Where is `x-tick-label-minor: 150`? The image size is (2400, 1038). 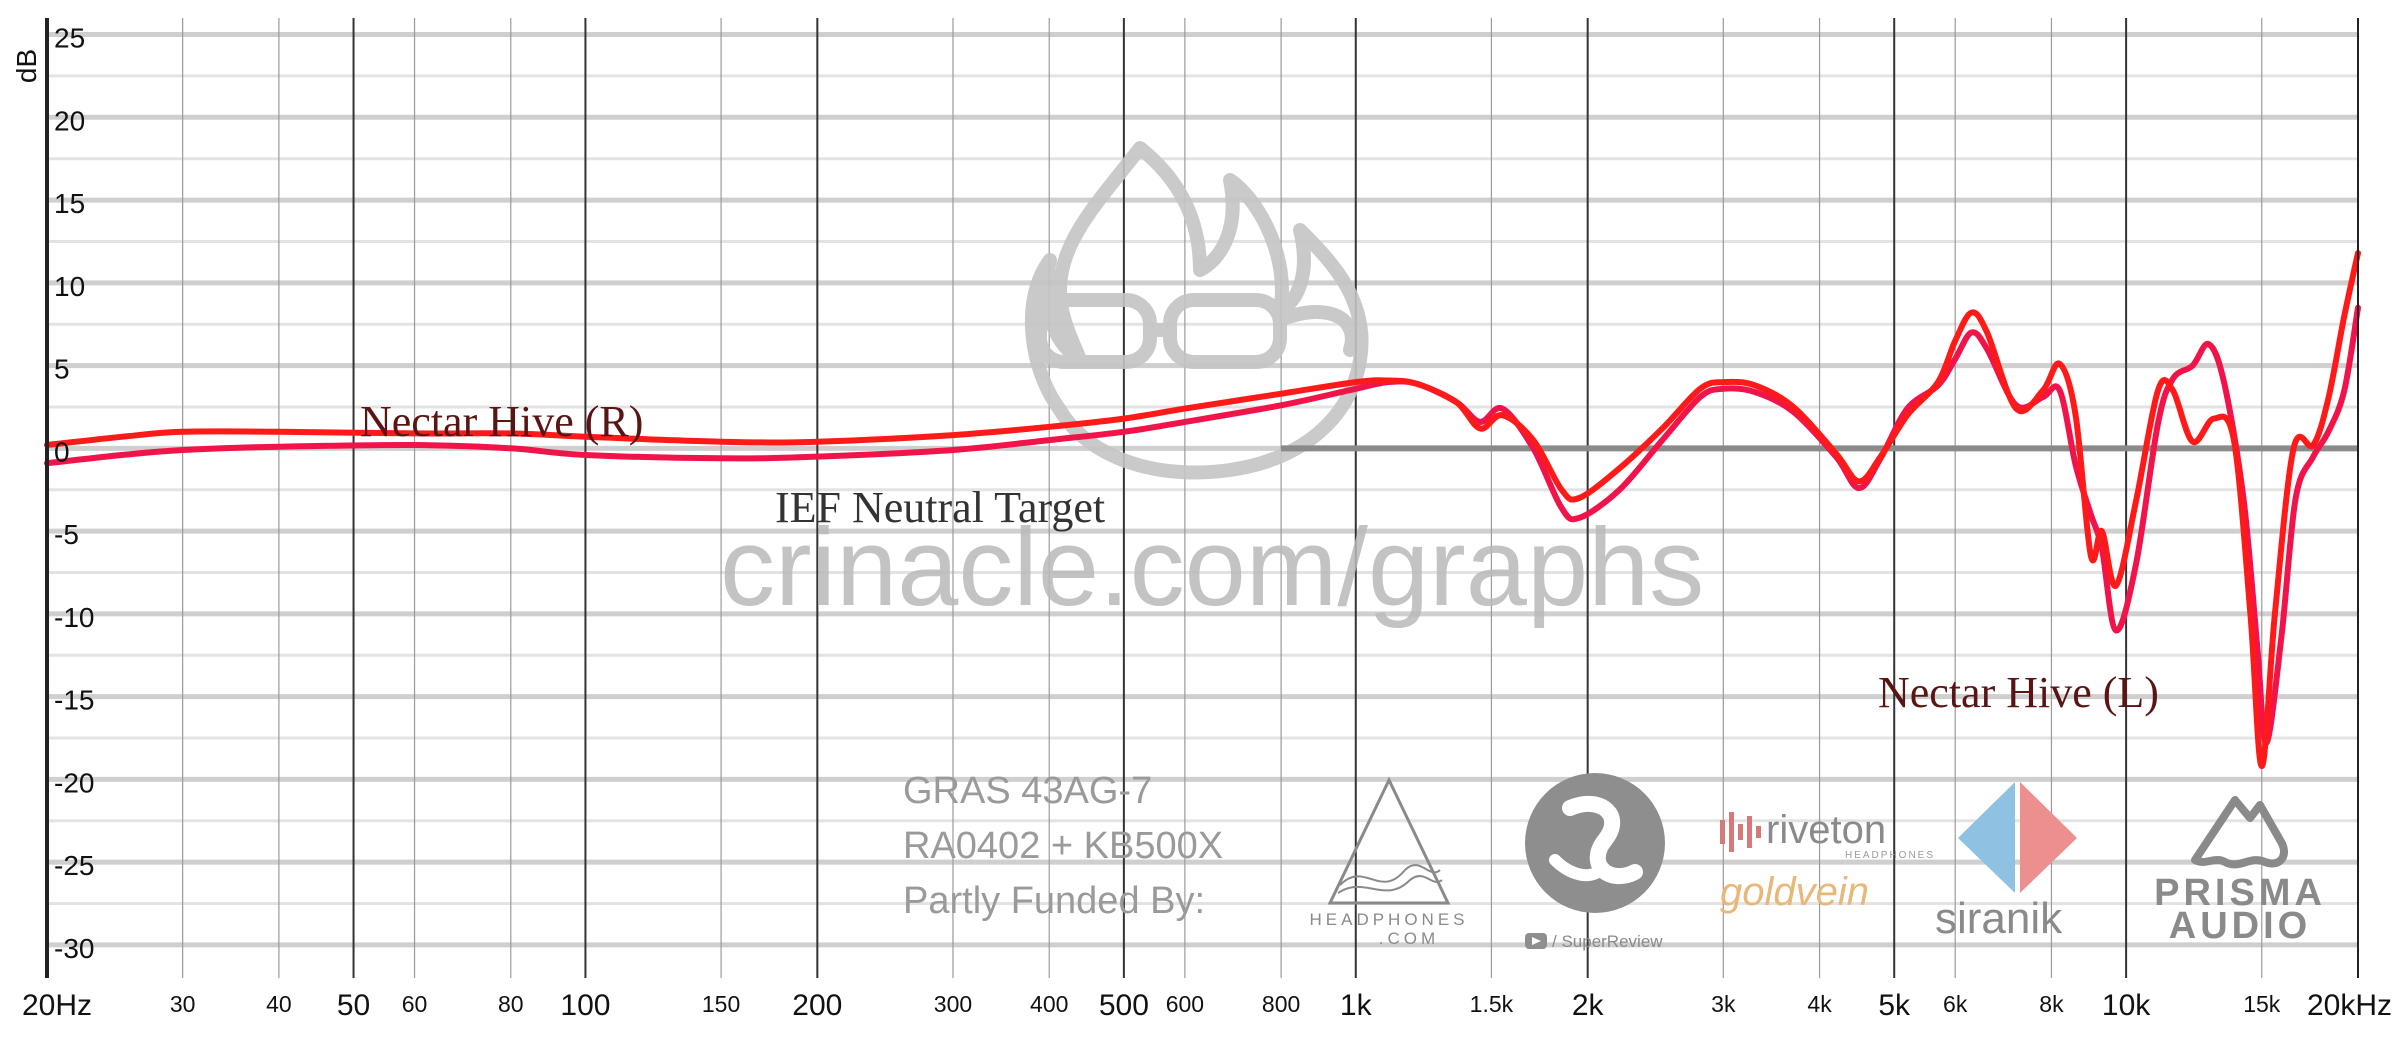 x-tick-label-minor: 150 is located at coordinates (721, 1004).